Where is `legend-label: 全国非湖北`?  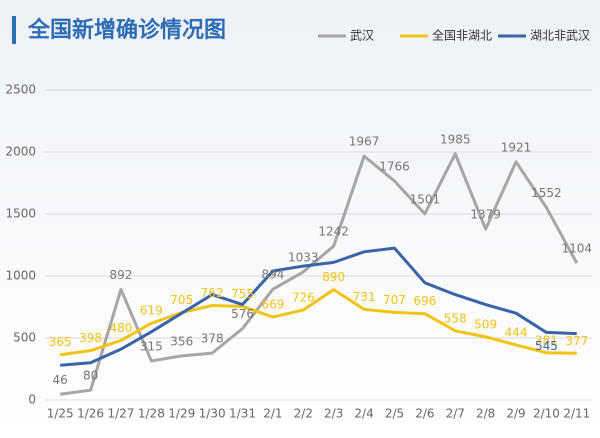 legend-label: 全国非湖北 is located at coordinates (462, 35).